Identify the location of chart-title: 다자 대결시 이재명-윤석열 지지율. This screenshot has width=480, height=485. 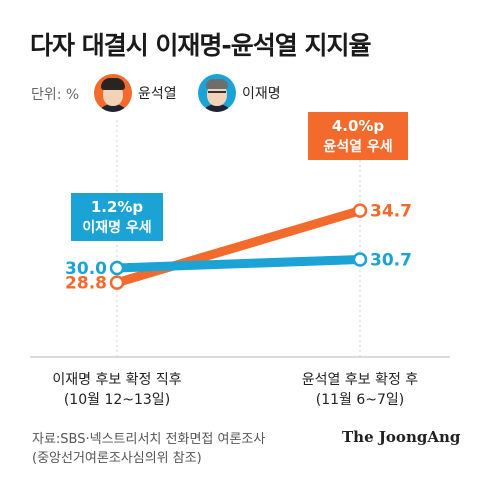
(200, 45).